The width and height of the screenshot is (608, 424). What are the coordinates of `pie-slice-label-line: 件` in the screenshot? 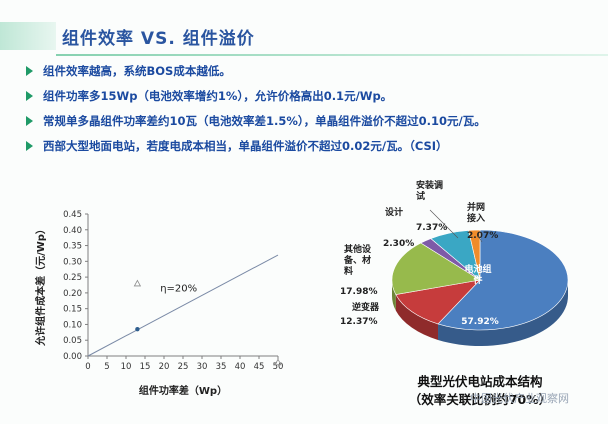 It's located at (477, 280).